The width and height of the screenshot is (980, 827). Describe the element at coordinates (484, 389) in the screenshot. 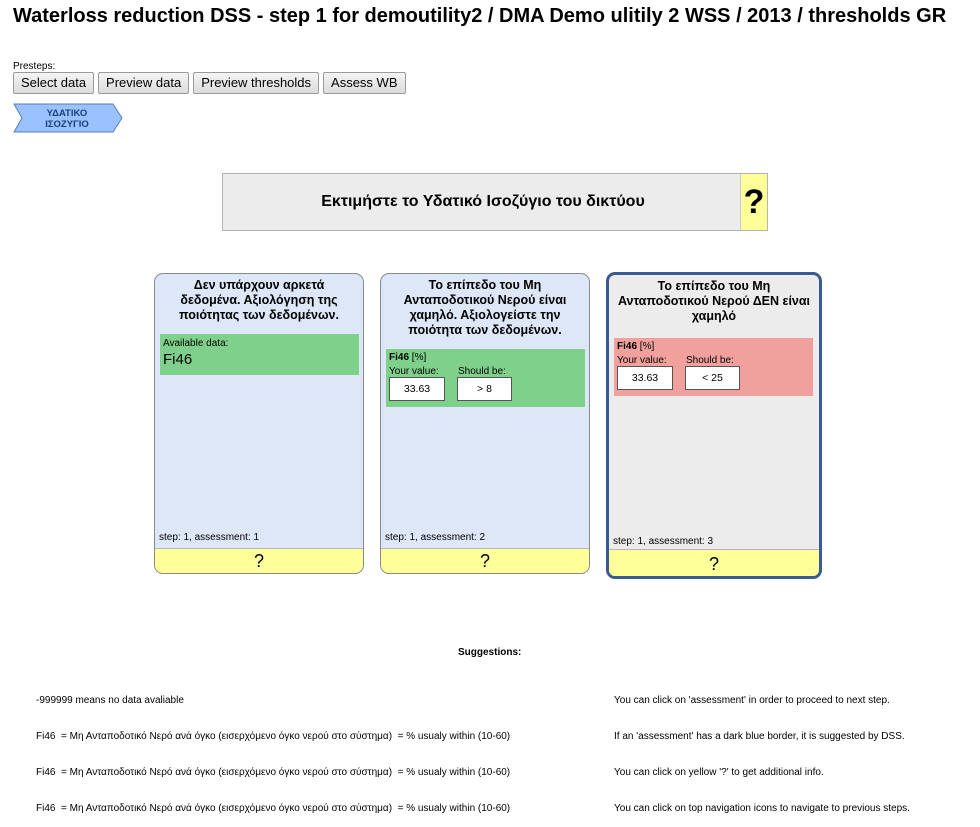

I see `should-be-box: > 8` at that location.